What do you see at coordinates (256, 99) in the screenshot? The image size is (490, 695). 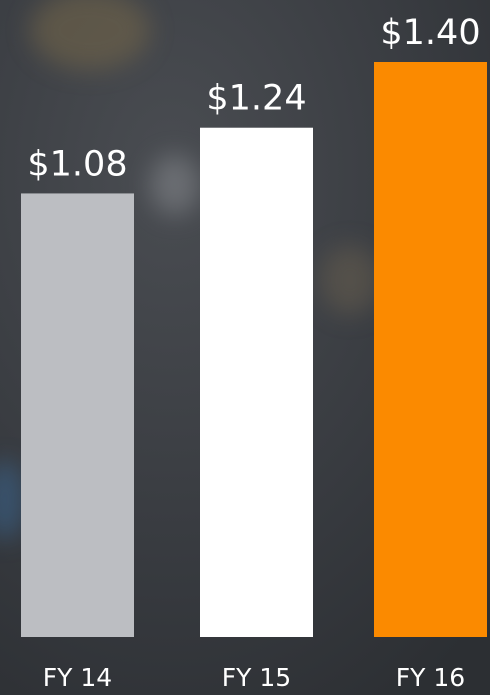 I see `value-label: $1.24` at bounding box center [256, 99].